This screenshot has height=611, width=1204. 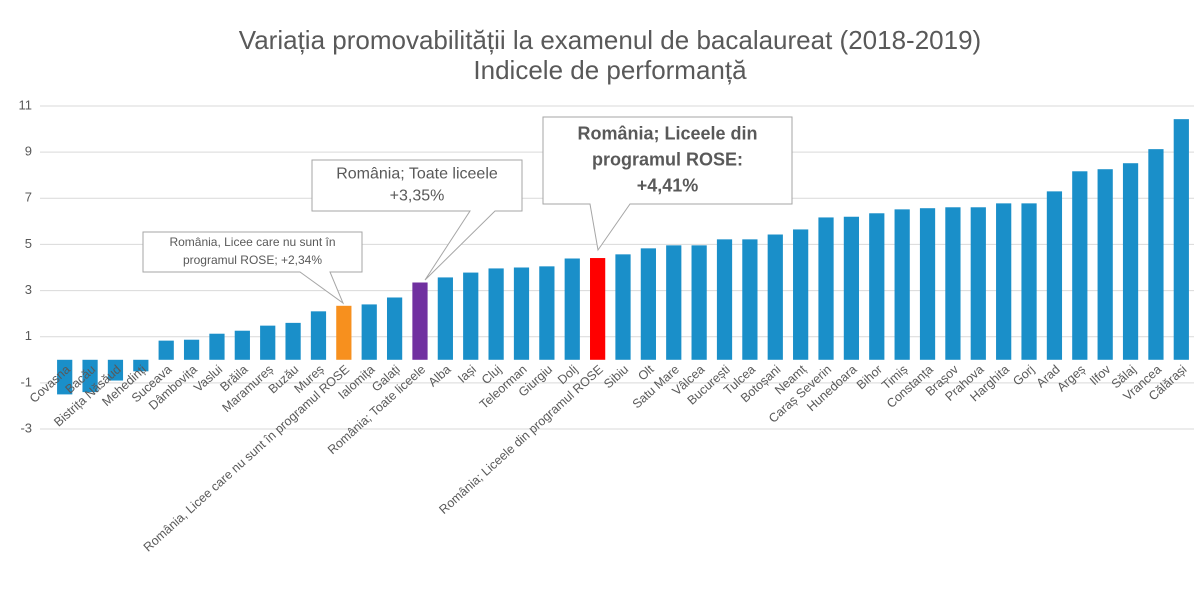 What do you see at coordinates (26, 104) in the screenshot?
I see `y-tick-label: 11` at bounding box center [26, 104].